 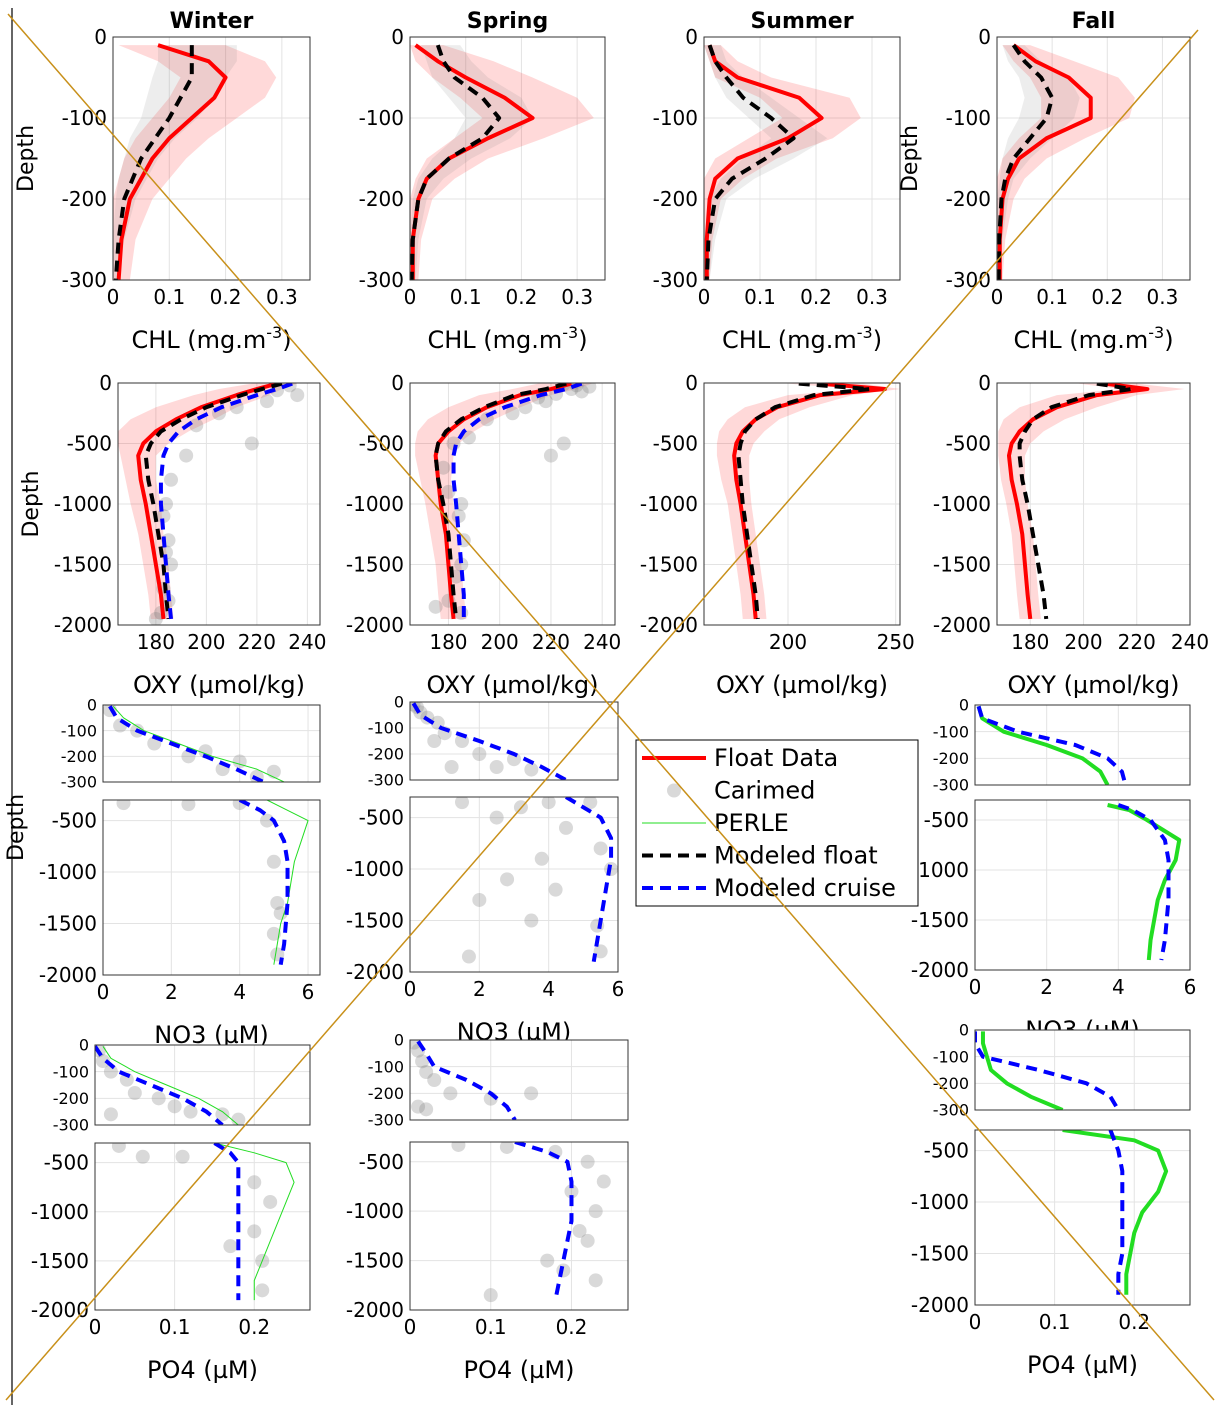 What do you see at coordinates (675, 199) in the screenshot?
I see `y-tick-label: -200` at bounding box center [675, 199].